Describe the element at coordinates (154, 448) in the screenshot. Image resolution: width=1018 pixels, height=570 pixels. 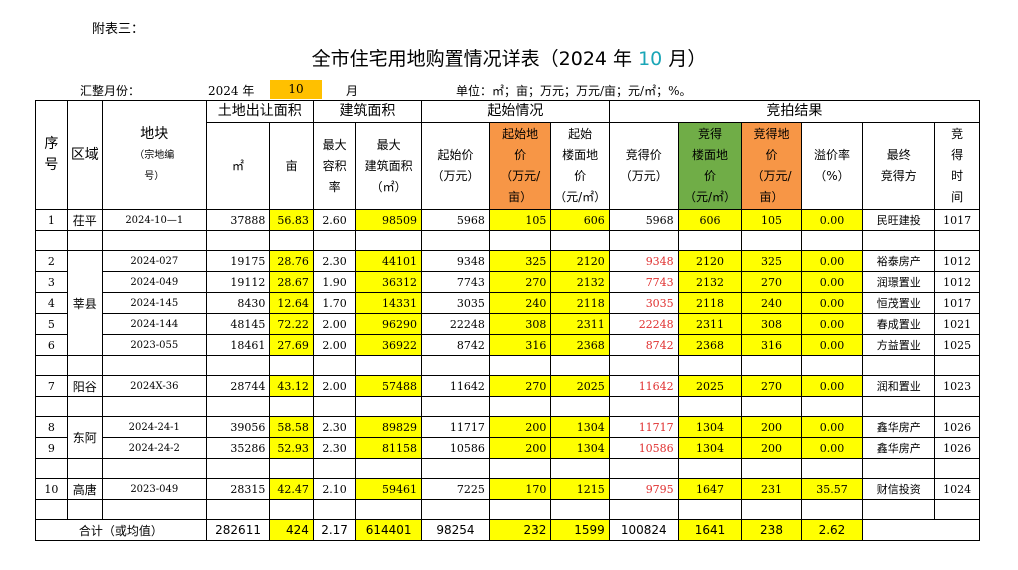
I see `parcel-code-cell: 2024-24-2` at that location.